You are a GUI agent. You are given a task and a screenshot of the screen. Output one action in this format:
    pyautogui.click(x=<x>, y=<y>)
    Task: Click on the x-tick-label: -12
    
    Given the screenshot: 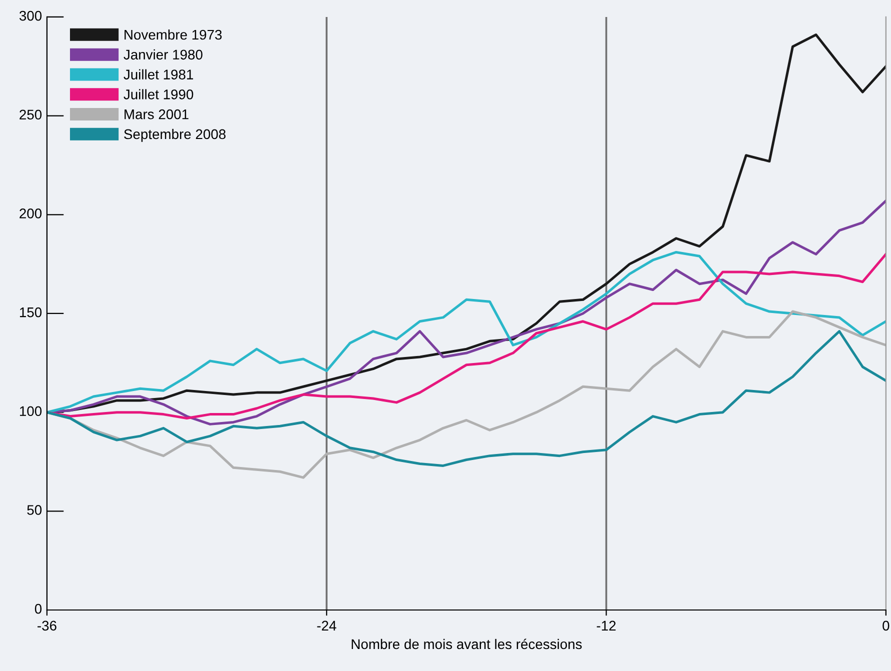 What is the action you would take?
    pyautogui.click(x=606, y=625)
    